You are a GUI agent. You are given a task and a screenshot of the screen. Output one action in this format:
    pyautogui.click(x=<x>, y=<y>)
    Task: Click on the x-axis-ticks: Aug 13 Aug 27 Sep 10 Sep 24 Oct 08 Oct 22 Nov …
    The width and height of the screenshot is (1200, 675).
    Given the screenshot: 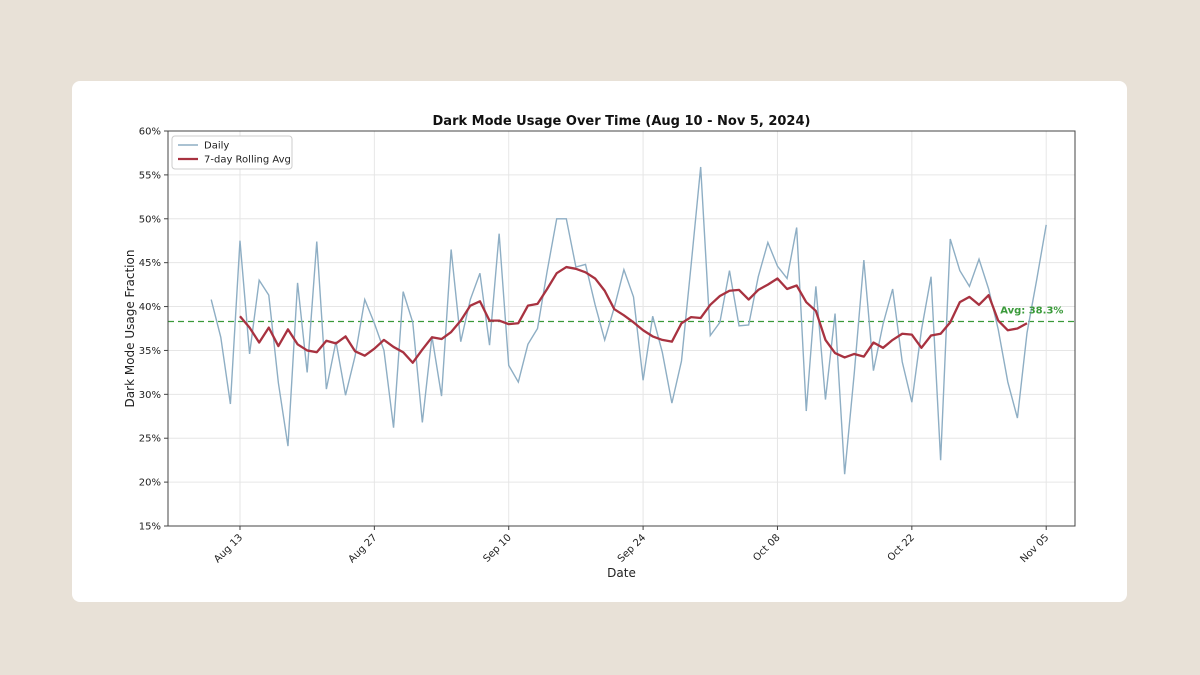 What is the action you would take?
    pyautogui.click(x=631, y=545)
    